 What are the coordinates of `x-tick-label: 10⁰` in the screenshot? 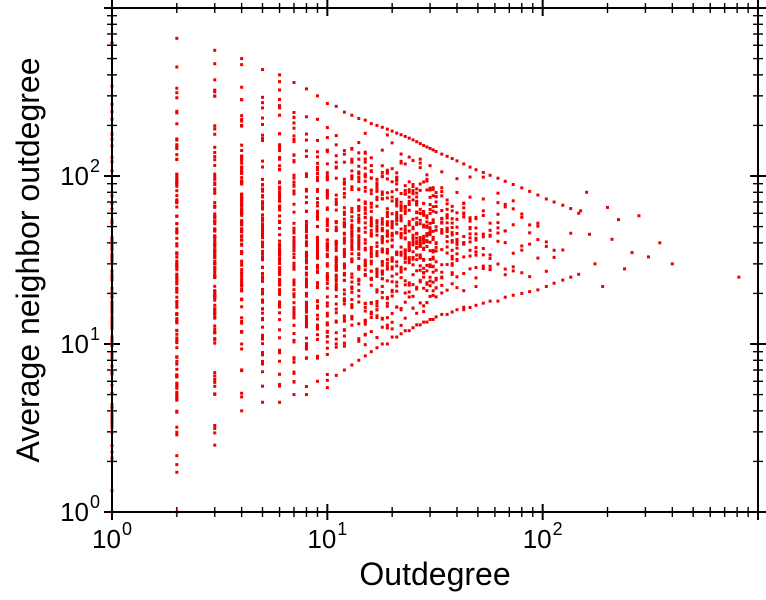 It's located at (112, 536).